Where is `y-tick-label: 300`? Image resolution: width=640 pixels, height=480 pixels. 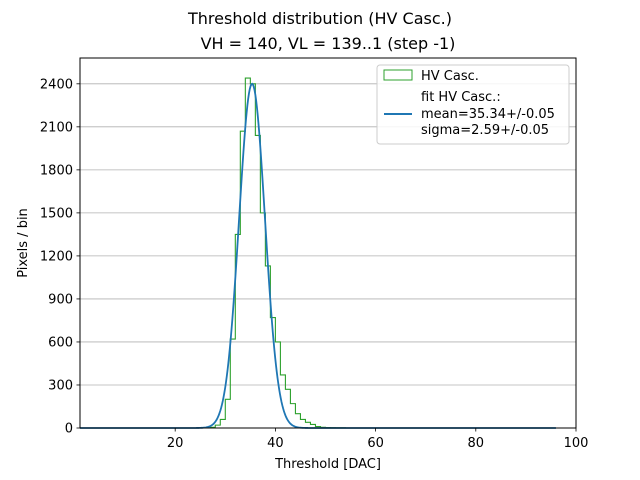
y-tick-label: 300 is located at coordinates (60, 385).